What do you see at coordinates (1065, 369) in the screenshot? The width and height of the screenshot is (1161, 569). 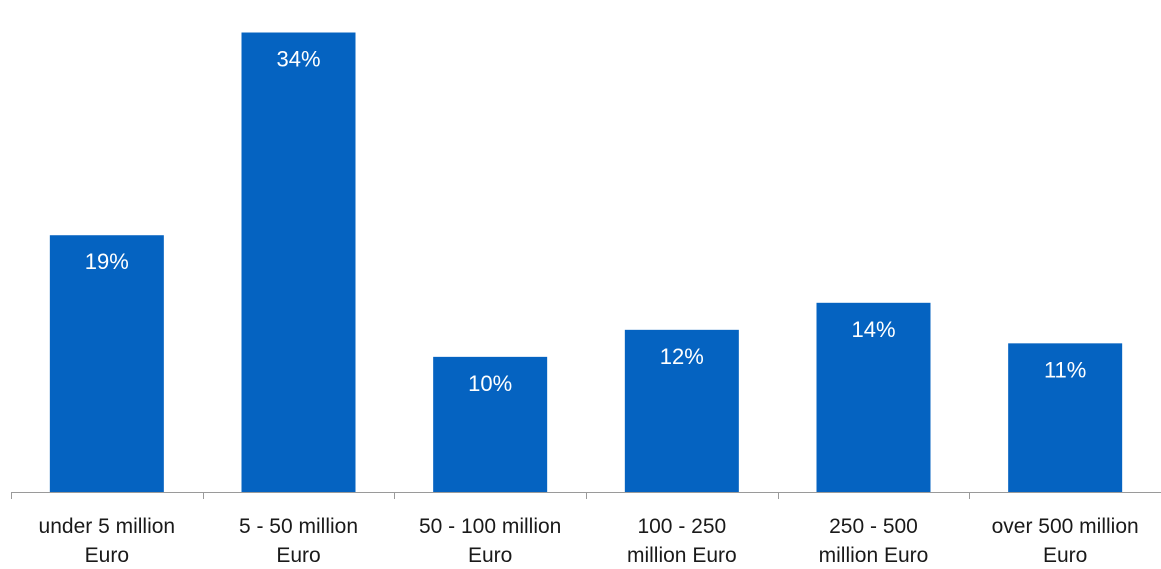 I see `bar-value-label: 11%` at bounding box center [1065, 369].